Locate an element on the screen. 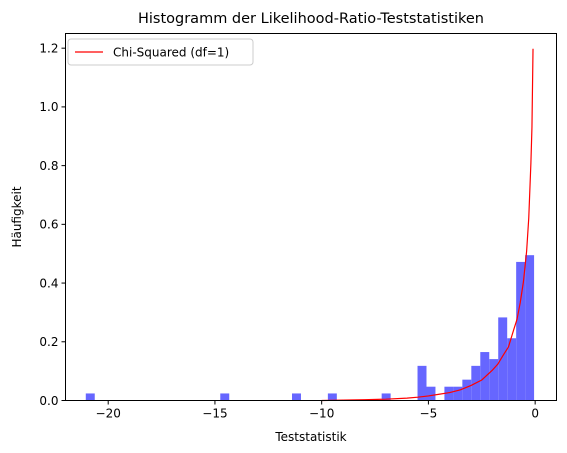  legend-entry-chi-squared: Chi-Squared (df=1) is located at coordinates (171, 53).